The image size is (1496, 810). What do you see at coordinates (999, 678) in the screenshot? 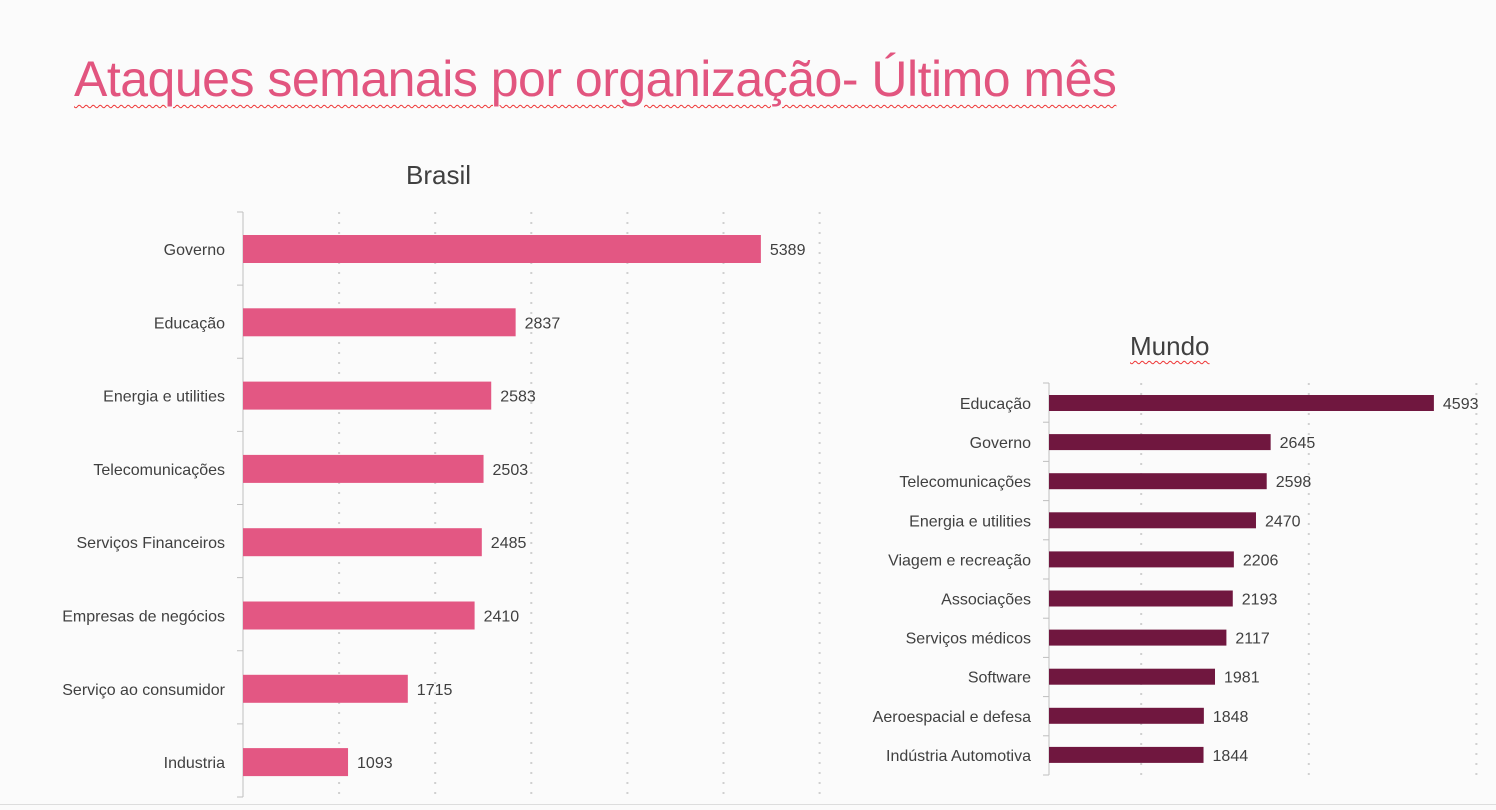
I see `mundo-category-label: Software` at bounding box center [999, 678].